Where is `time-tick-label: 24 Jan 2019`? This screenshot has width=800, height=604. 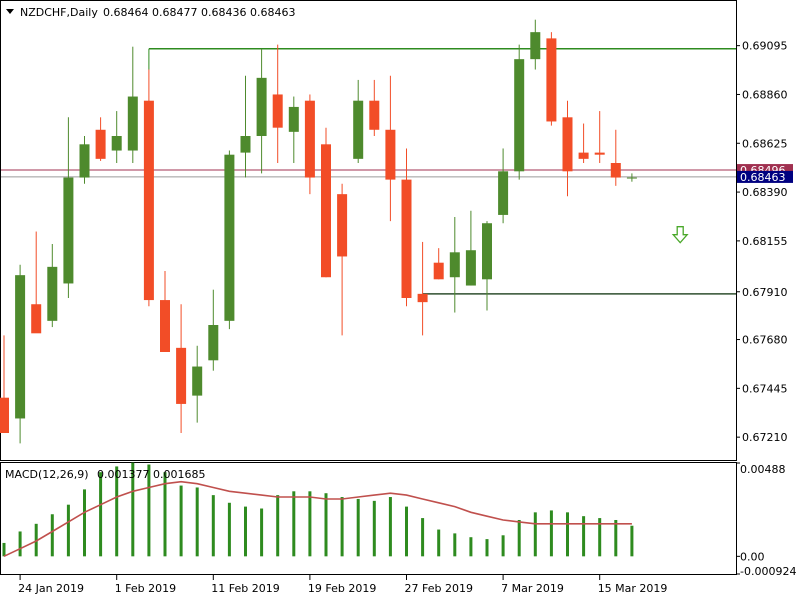 time-tick-label: 24 Jan 2019 is located at coordinates (51, 588).